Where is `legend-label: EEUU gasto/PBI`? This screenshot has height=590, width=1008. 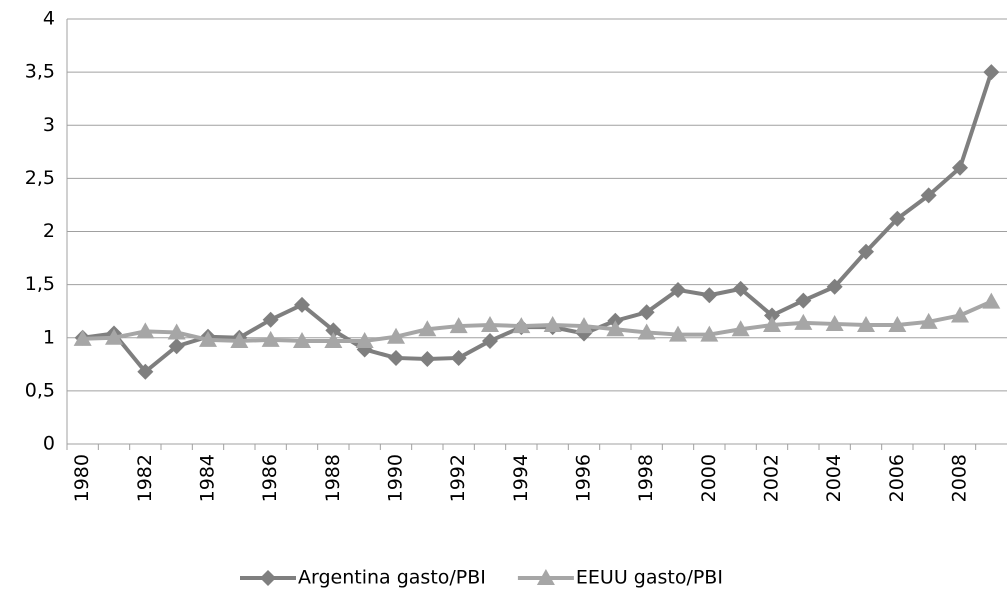
legend-label: EEUU gasto/PBI is located at coordinates (649, 578).